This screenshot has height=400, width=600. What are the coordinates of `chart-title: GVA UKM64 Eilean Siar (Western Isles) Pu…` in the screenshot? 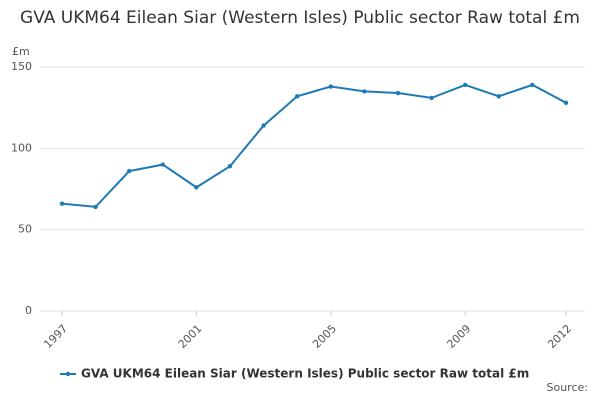 It's located at (300, 18).